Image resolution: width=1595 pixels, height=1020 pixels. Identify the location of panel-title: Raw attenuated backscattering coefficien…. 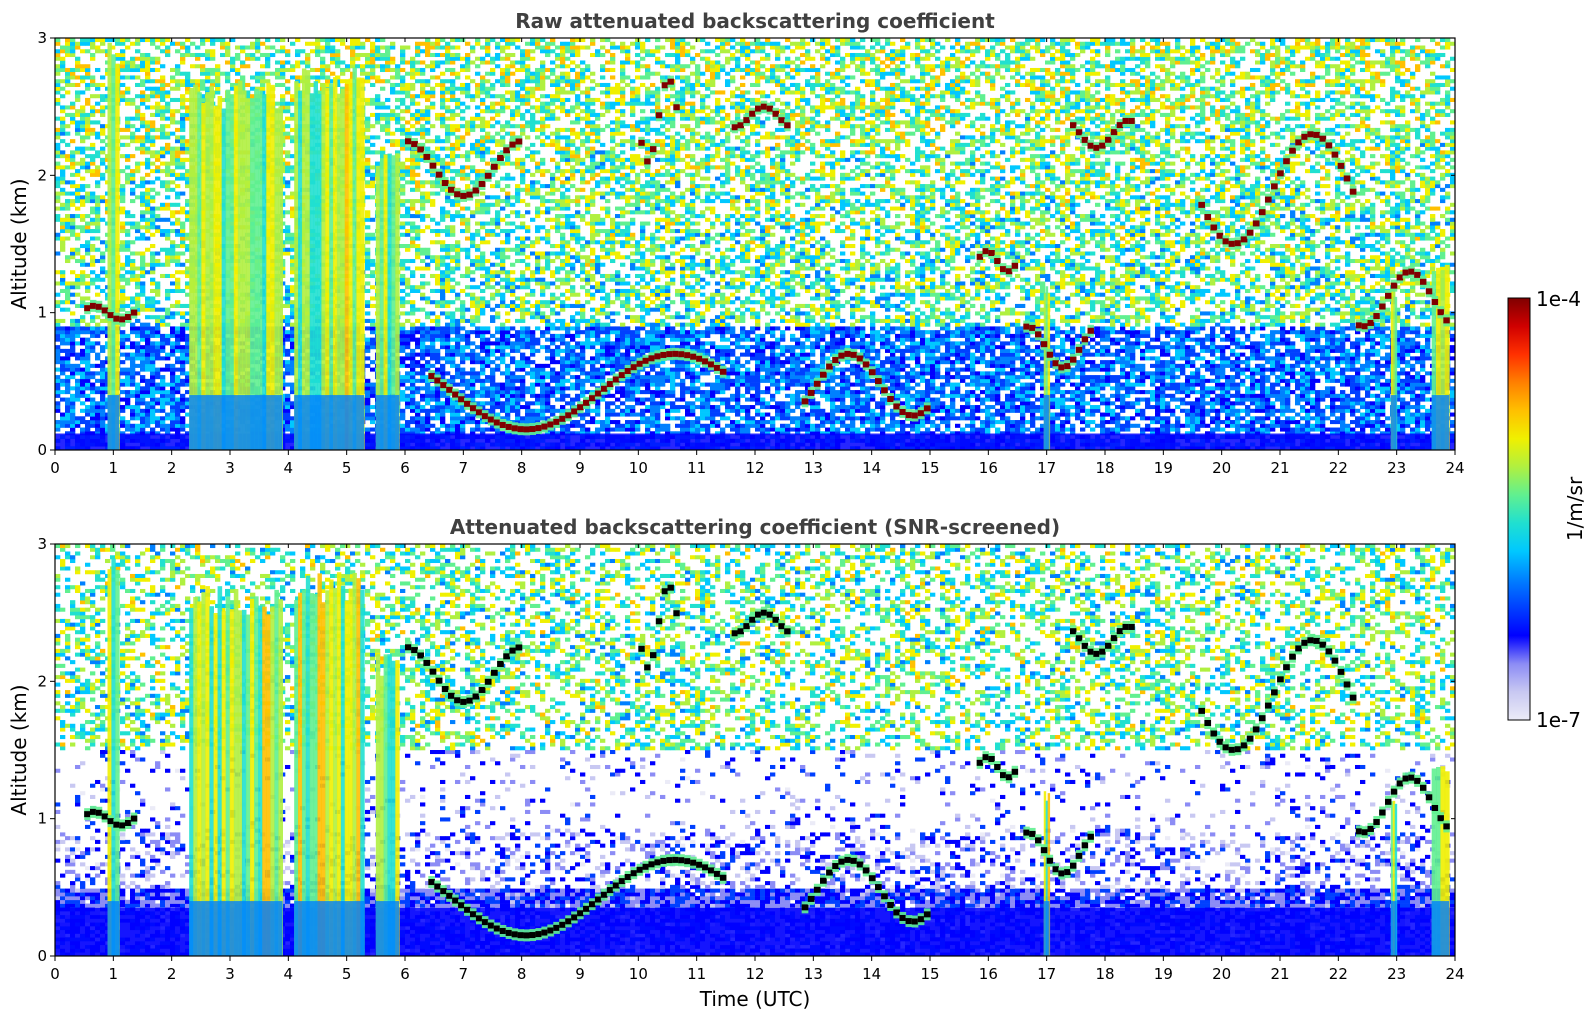
(755, 21).